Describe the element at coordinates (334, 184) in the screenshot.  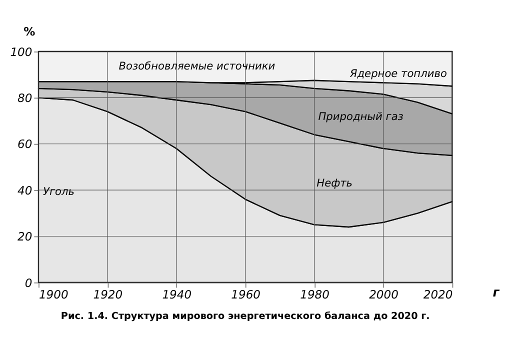
I see `series-label: Нефть` at that location.